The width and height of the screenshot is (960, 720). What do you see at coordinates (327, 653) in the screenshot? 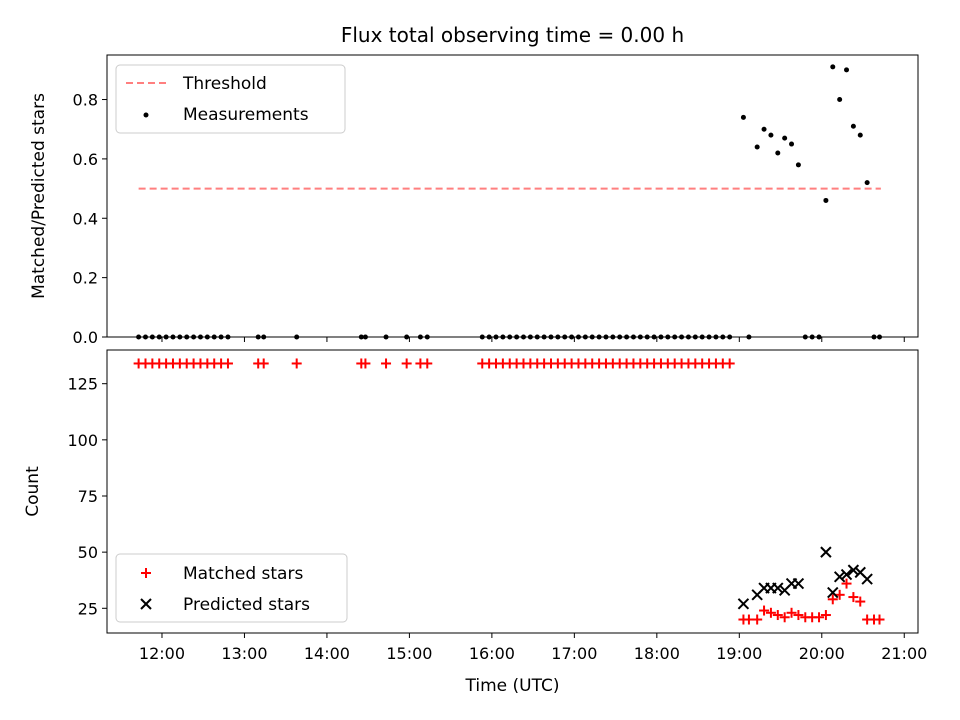
I see `x-tick-label: 14:00` at bounding box center [327, 653].